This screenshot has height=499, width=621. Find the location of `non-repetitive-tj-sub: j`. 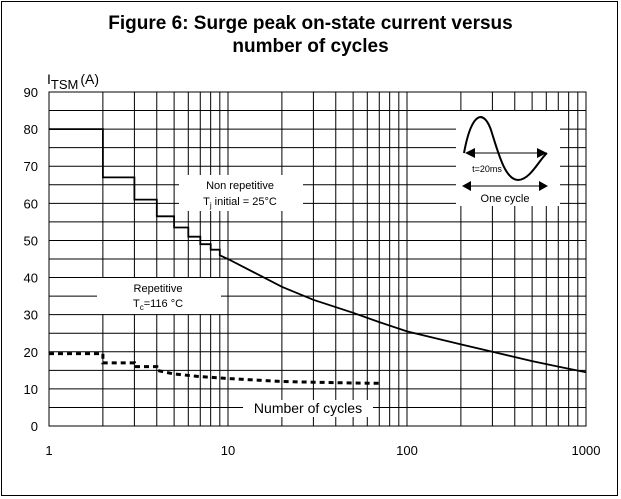

non-repetitive-tj-sub: j is located at coordinates (210, 205).